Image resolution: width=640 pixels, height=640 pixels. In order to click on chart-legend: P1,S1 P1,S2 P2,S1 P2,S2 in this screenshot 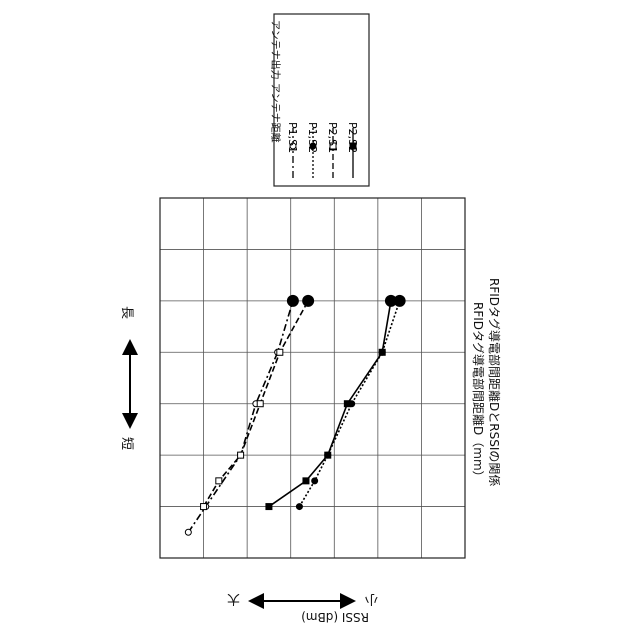, I will do `click(321, 100)`.